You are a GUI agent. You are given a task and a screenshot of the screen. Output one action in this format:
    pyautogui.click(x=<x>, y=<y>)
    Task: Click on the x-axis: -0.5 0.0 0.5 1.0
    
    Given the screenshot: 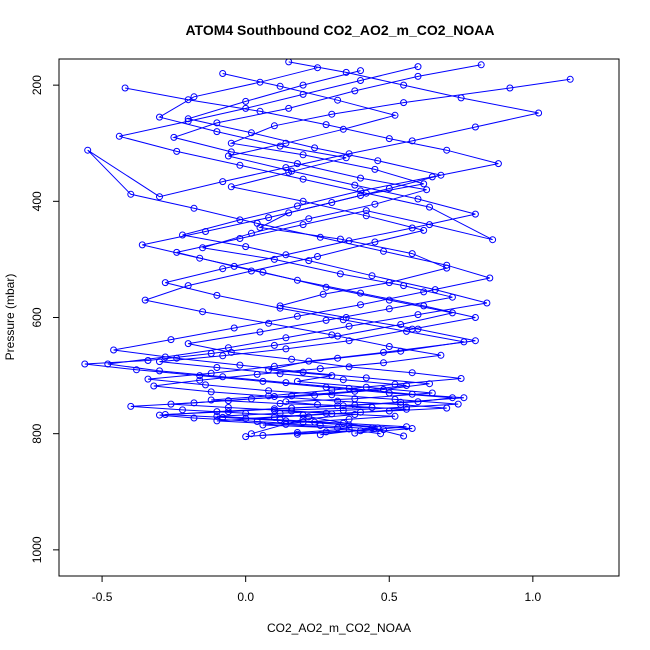 What is the action you would take?
    pyautogui.click(x=317, y=589)
    